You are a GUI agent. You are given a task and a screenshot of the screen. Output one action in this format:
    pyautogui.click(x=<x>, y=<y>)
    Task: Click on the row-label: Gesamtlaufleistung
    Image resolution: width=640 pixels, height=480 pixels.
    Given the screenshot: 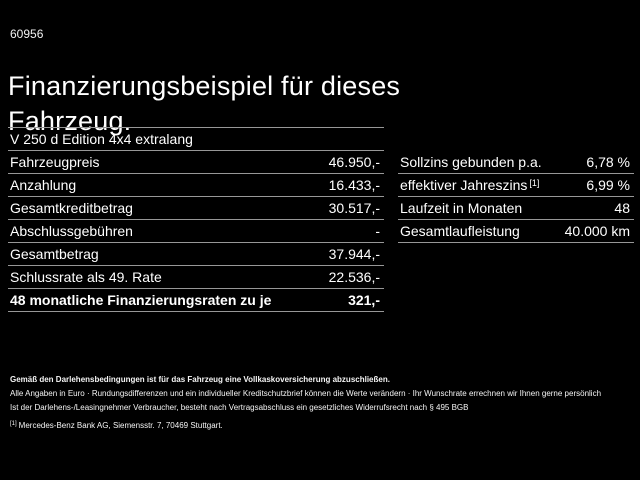 What is the action you would take?
    pyautogui.click(x=460, y=231)
    